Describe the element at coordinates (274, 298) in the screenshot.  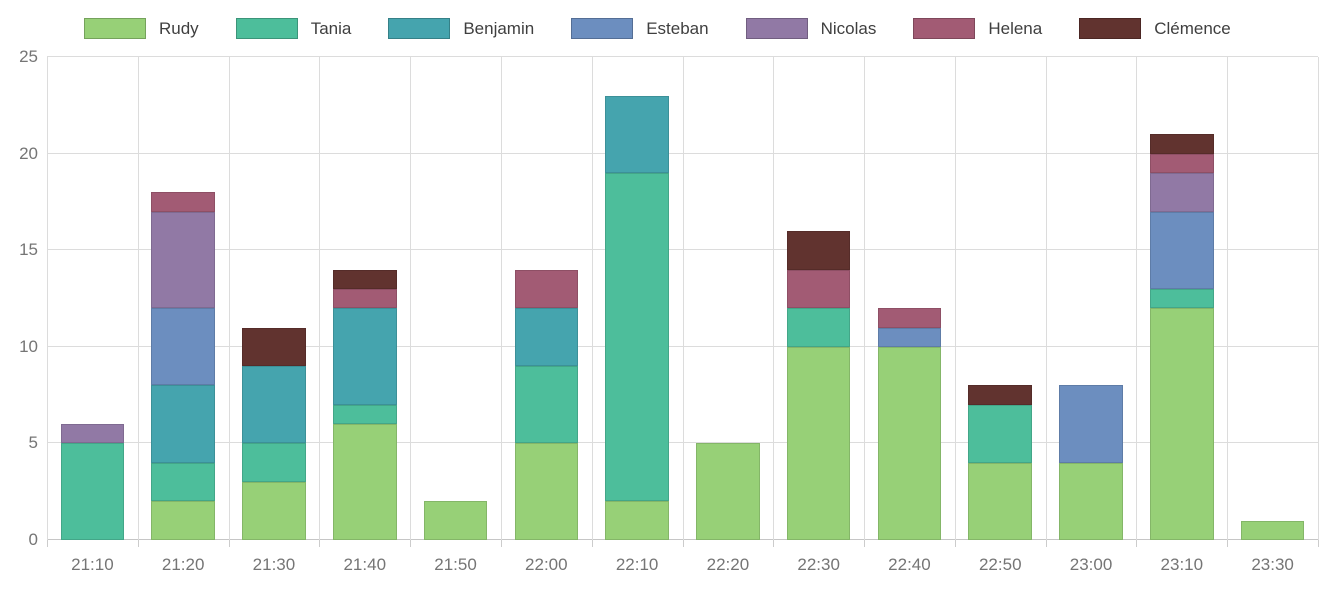
I see `bar-21:30` at that location.